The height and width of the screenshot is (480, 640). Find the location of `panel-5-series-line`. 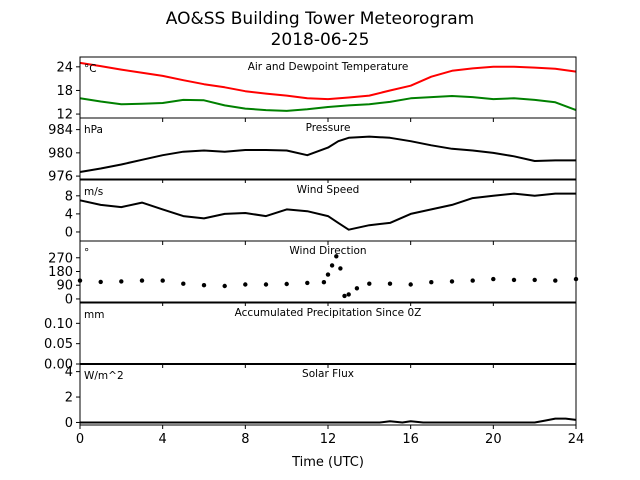

panel-5-series-line is located at coordinates (328, 420).